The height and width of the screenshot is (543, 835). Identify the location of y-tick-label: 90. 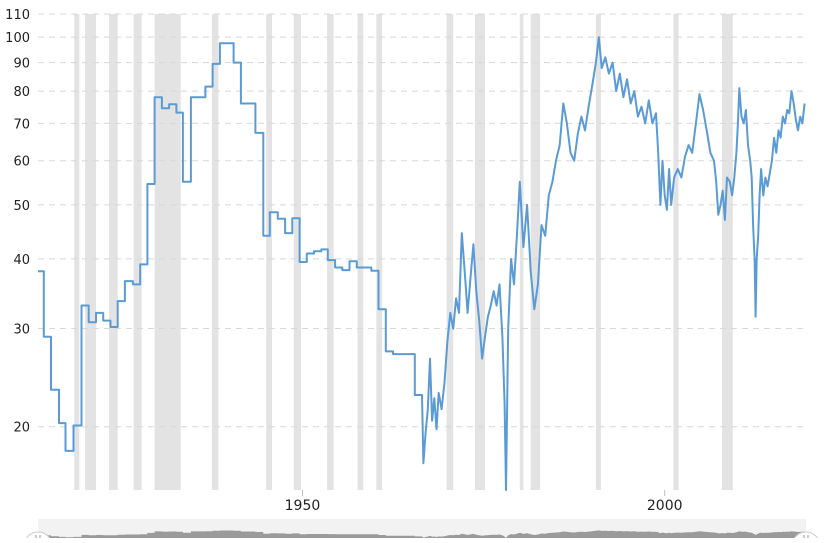
(21, 64).